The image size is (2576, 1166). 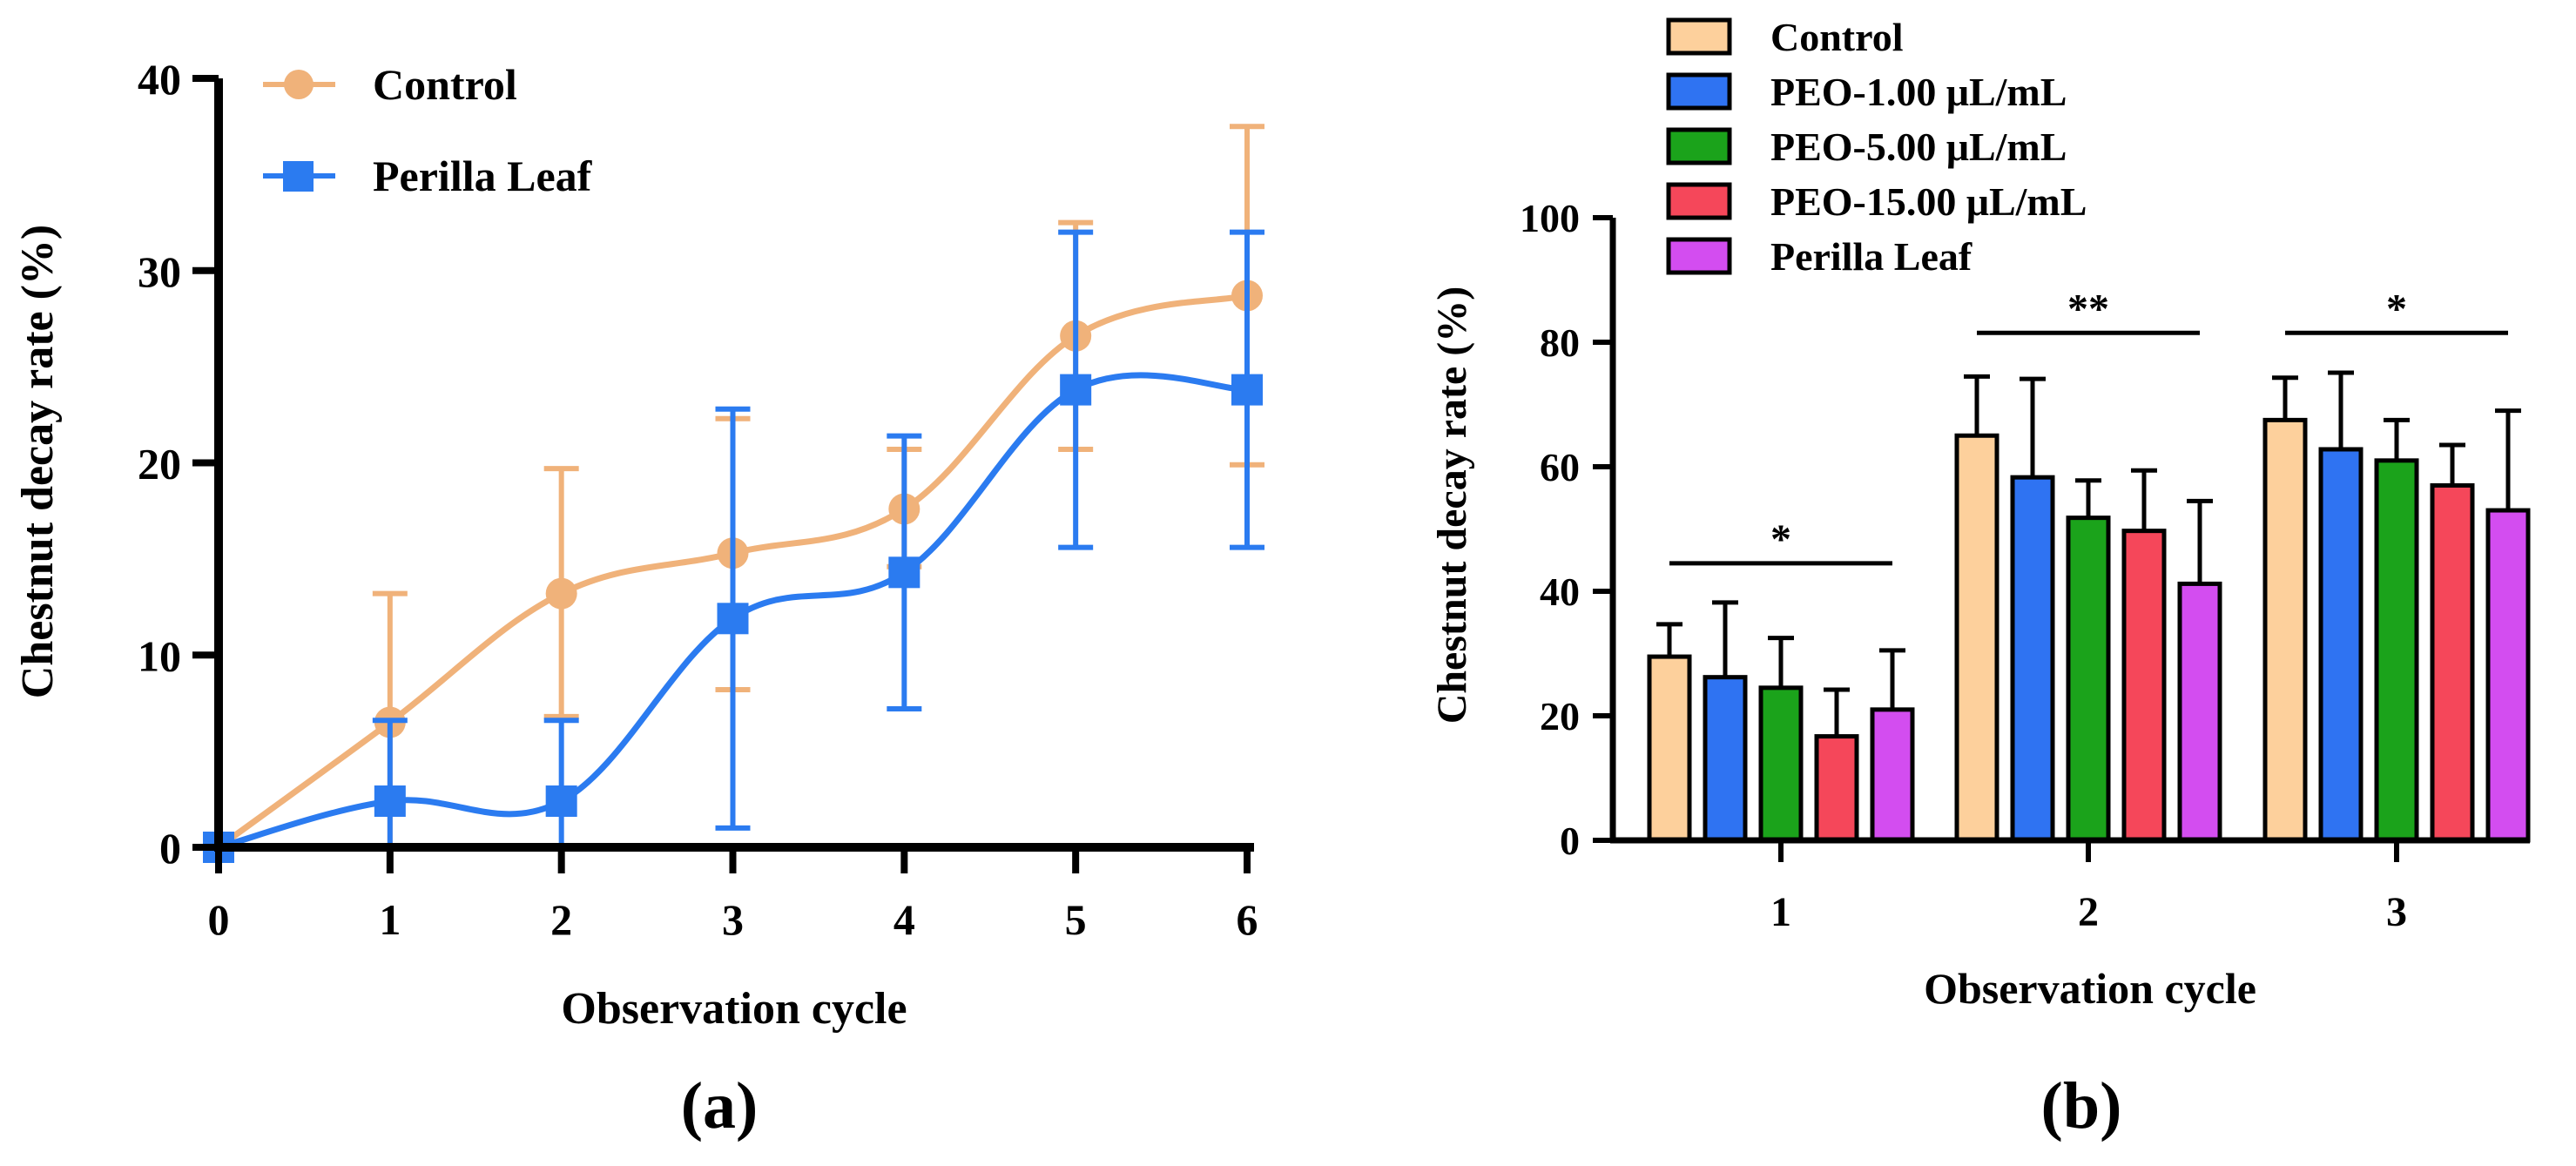 What do you see at coordinates (905, 919) in the screenshot?
I see `x-tick-label: 4` at bounding box center [905, 919].